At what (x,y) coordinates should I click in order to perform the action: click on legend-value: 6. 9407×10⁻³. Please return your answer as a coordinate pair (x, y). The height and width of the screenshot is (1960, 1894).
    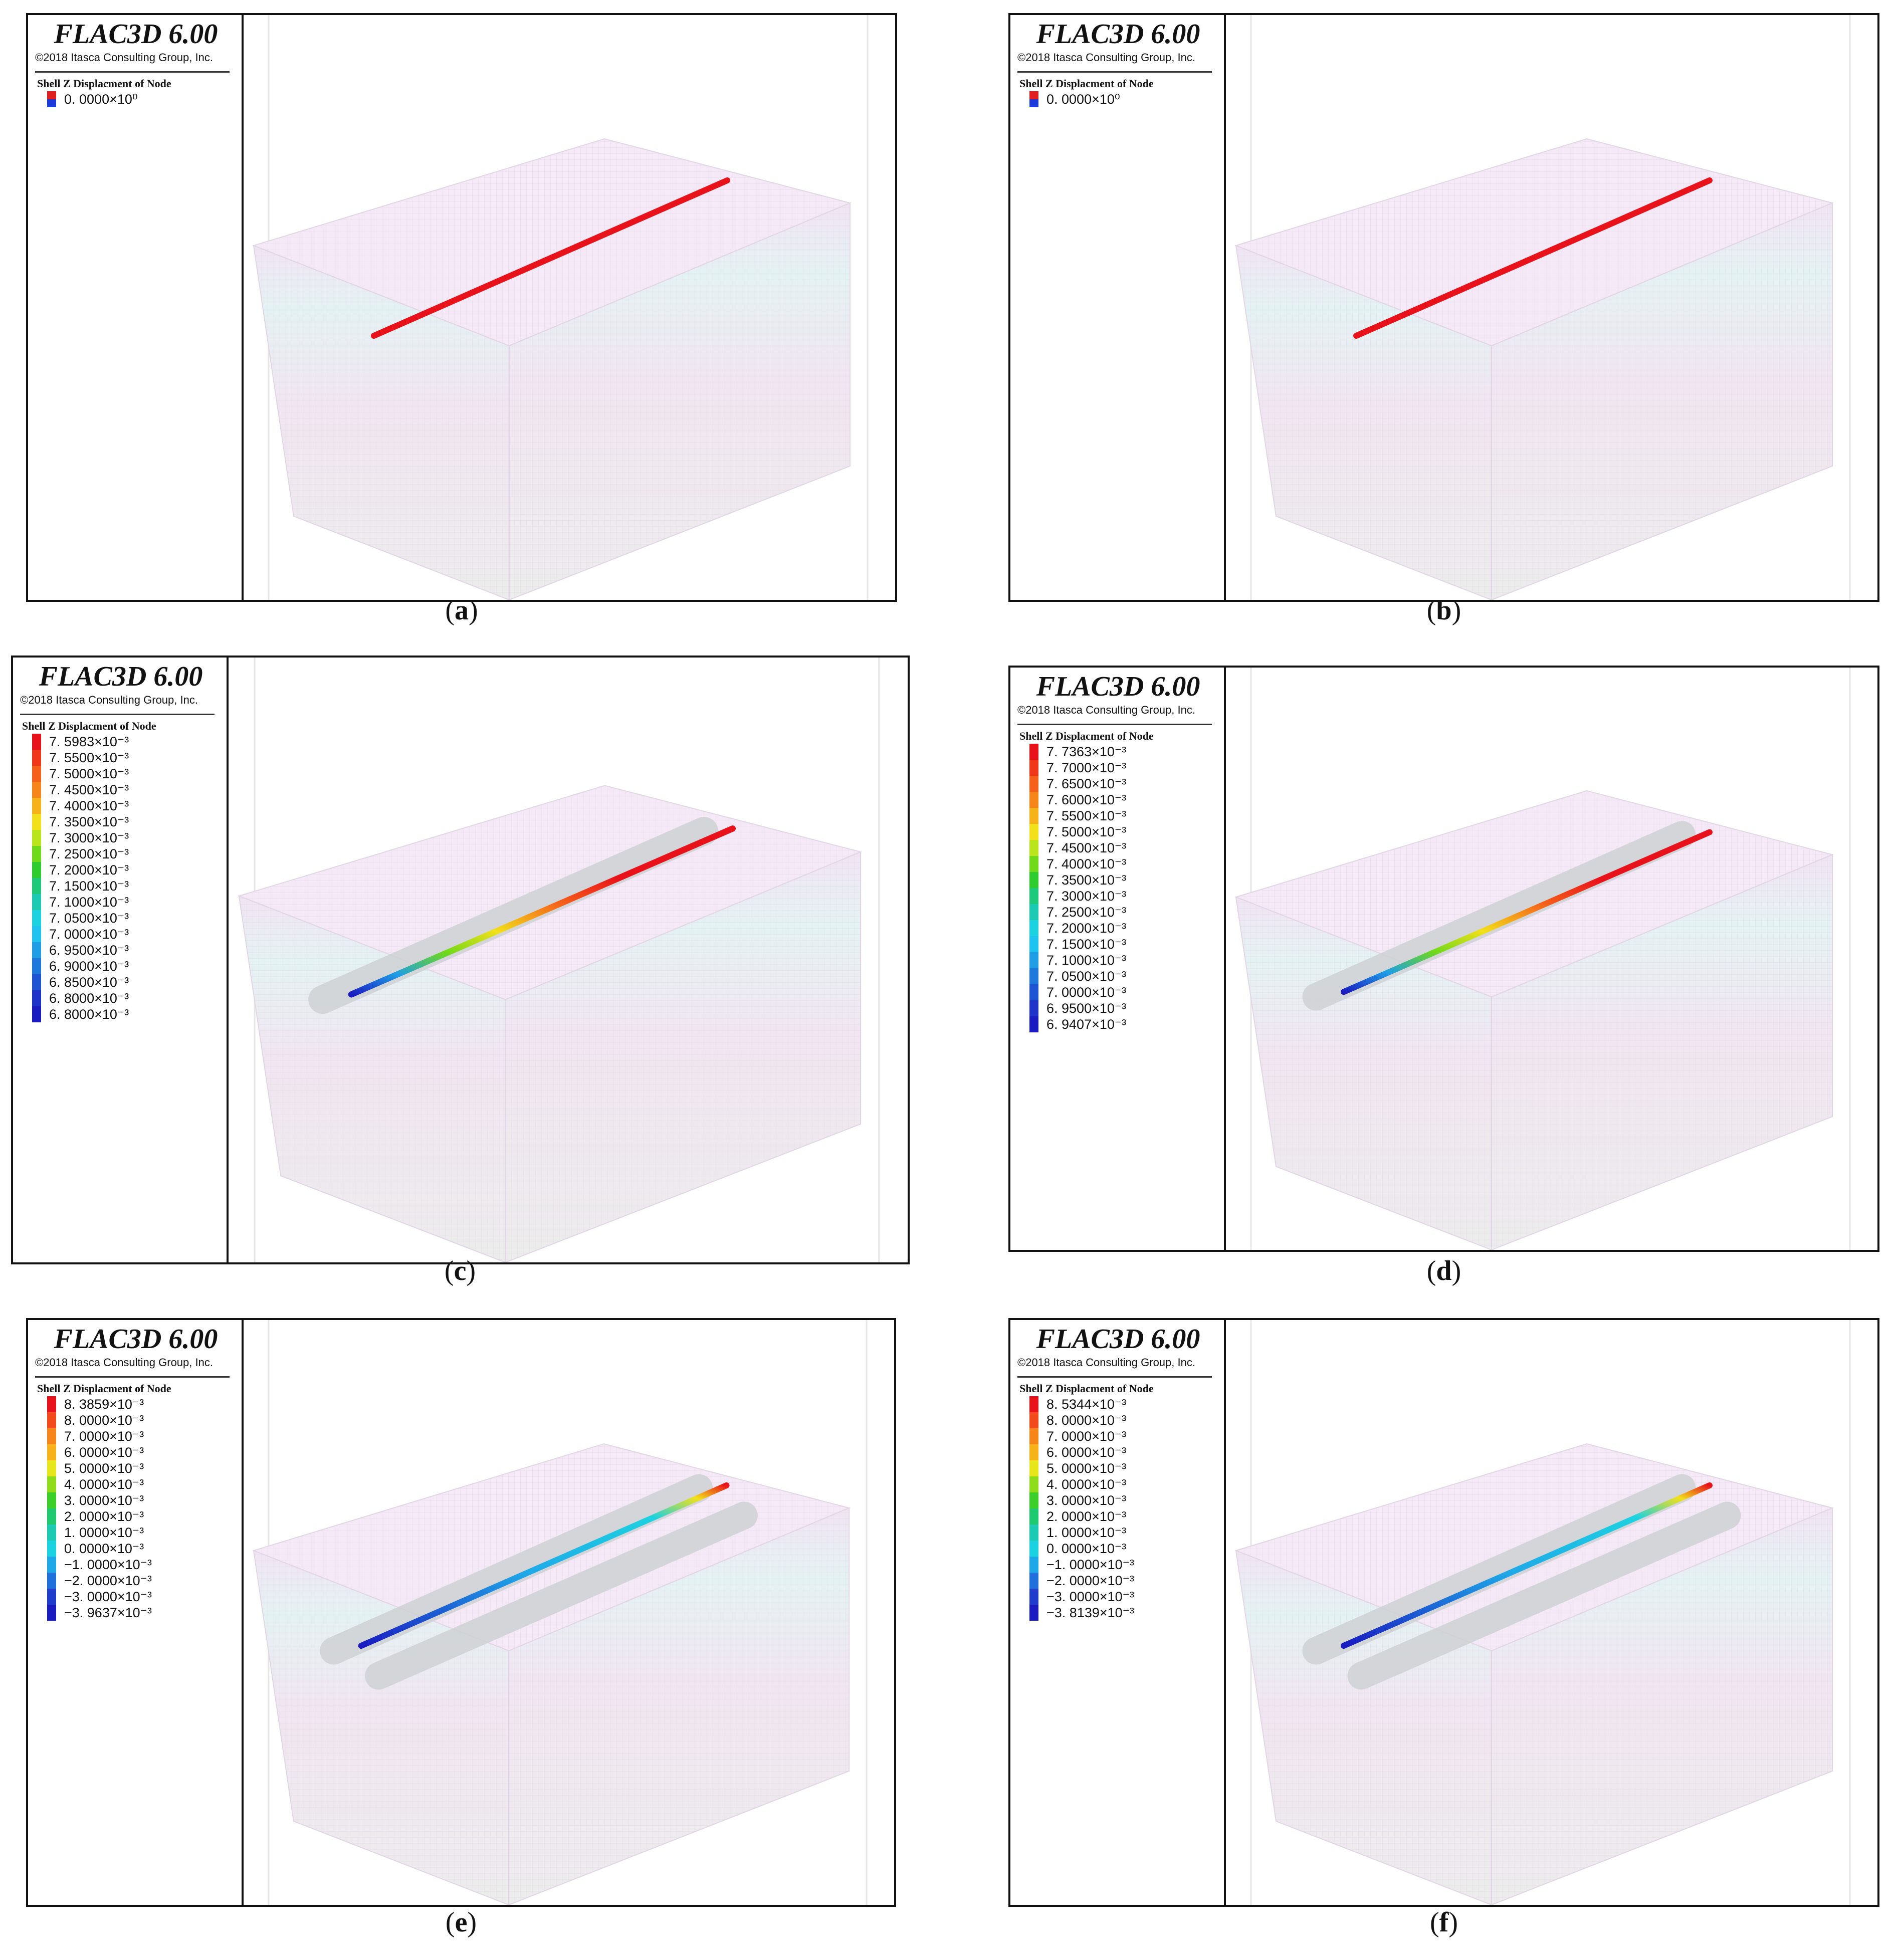
    Looking at the image, I should click on (1087, 1024).